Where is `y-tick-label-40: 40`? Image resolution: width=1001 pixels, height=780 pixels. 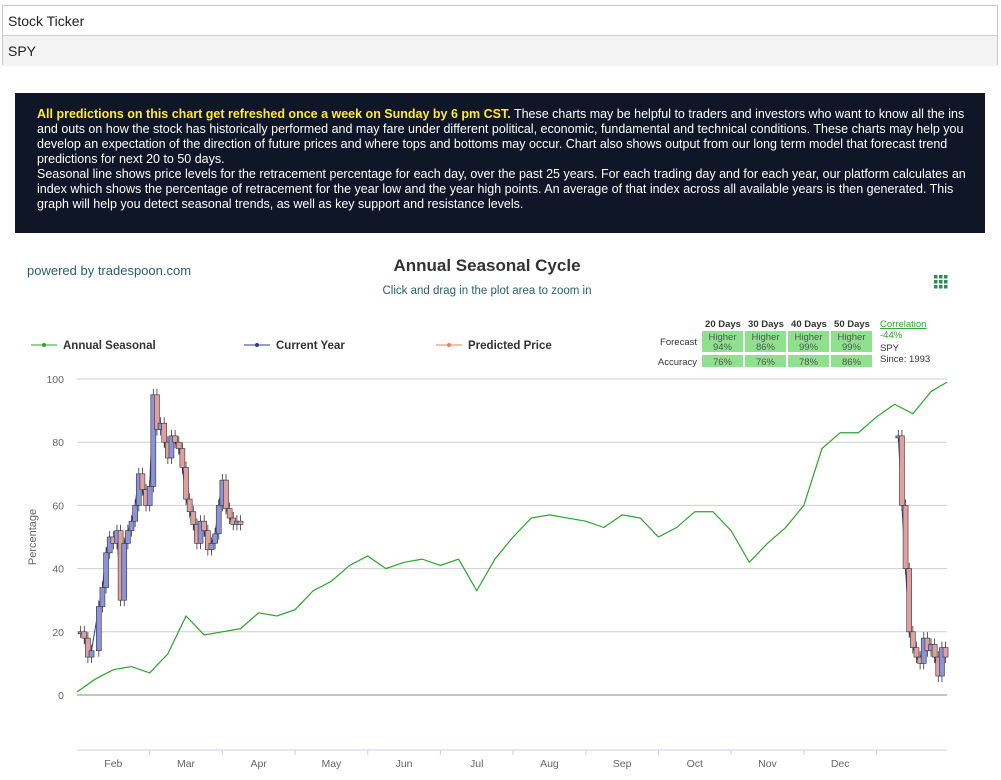
y-tick-label-40: 40 is located at coordinates (58, 570).